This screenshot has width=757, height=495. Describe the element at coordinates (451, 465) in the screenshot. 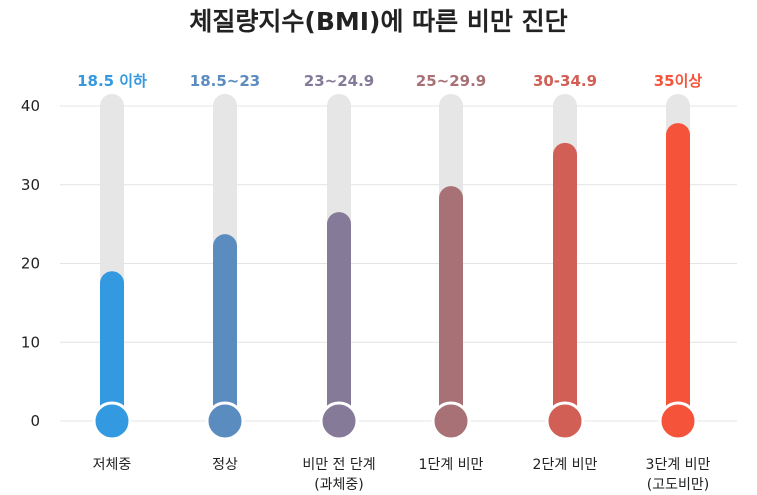

I see `category-label-4: 1단계 비만` at that location.